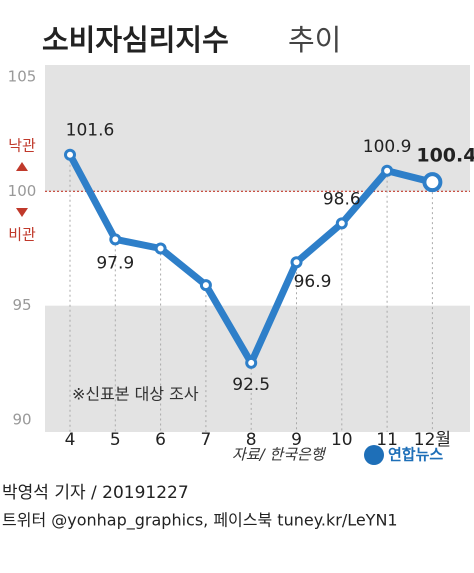 This screenshot has height=573, width=474. What do you see at coordinates (205, 440) in the screenshot?
I see `x-tick-label: 7` at bounding box center [205, 440].